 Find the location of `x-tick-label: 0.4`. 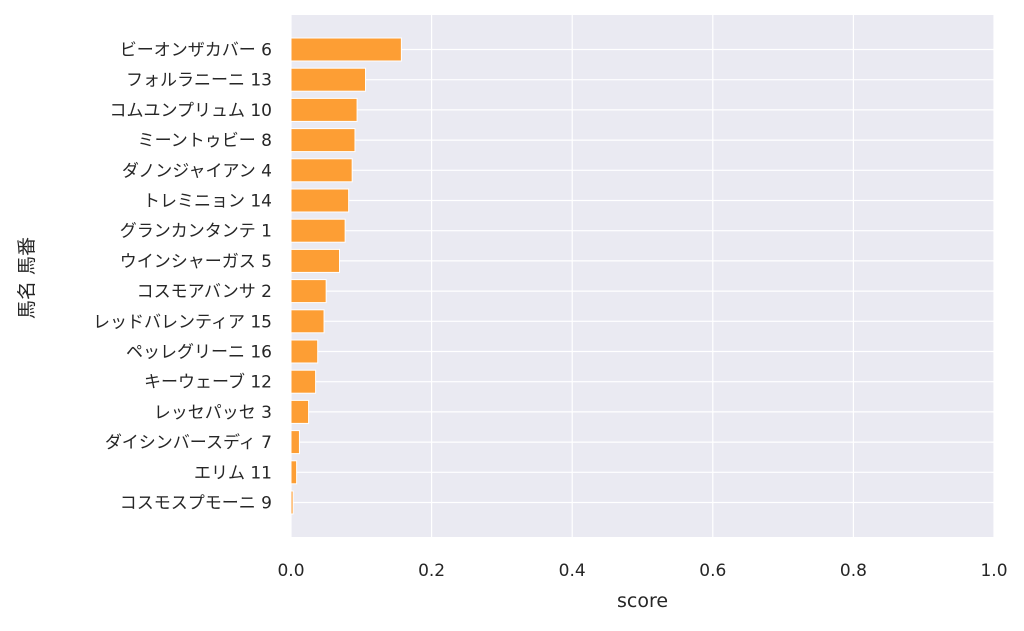

x-tick-label: 0.4 is located at coordinates (572, 571).